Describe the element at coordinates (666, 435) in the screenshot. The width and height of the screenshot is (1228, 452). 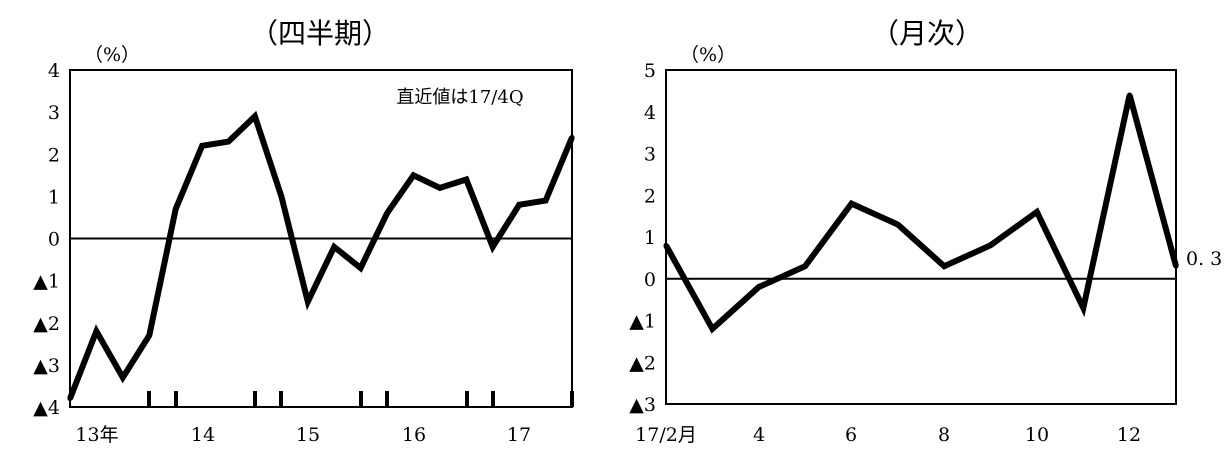
I see `monthly-x-tick-label: 17/2月` at that location.